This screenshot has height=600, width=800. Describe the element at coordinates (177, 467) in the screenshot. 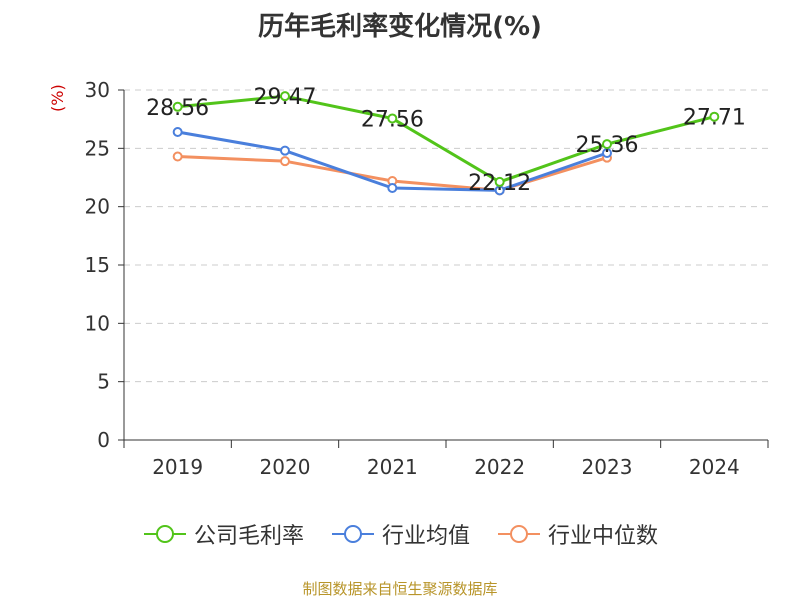

I see `x-tick-label: 2019` at that location.